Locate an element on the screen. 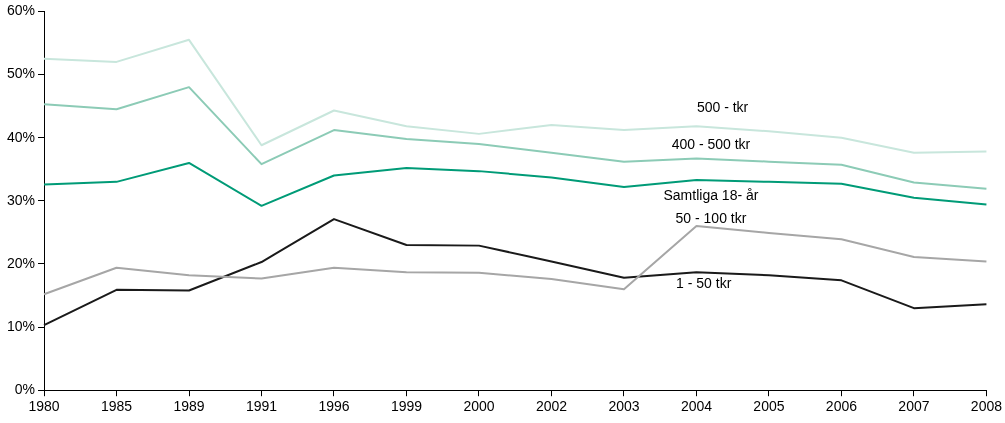  x-tick-label: 2002 is located at coordinates (551, 406).